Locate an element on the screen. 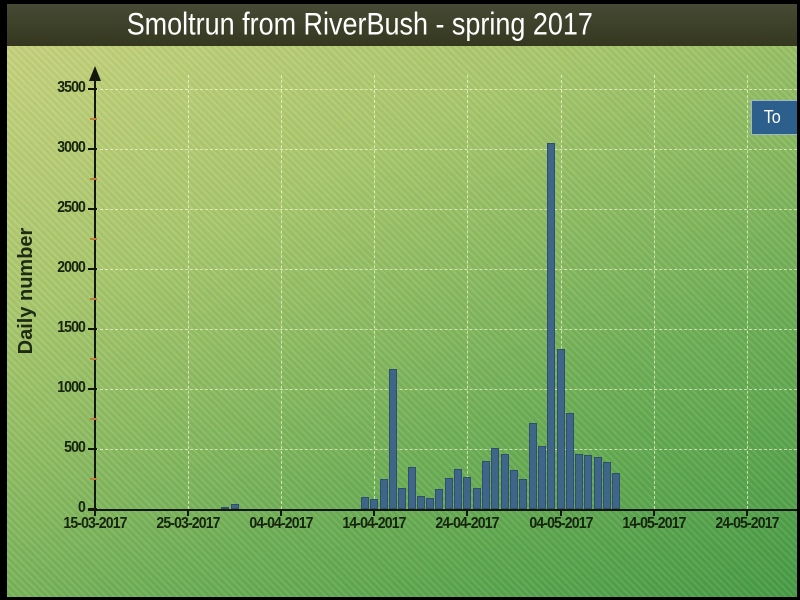 The height and width of the screenshot is (600, 800). x-axis-line is located at coordinates (442, 510).